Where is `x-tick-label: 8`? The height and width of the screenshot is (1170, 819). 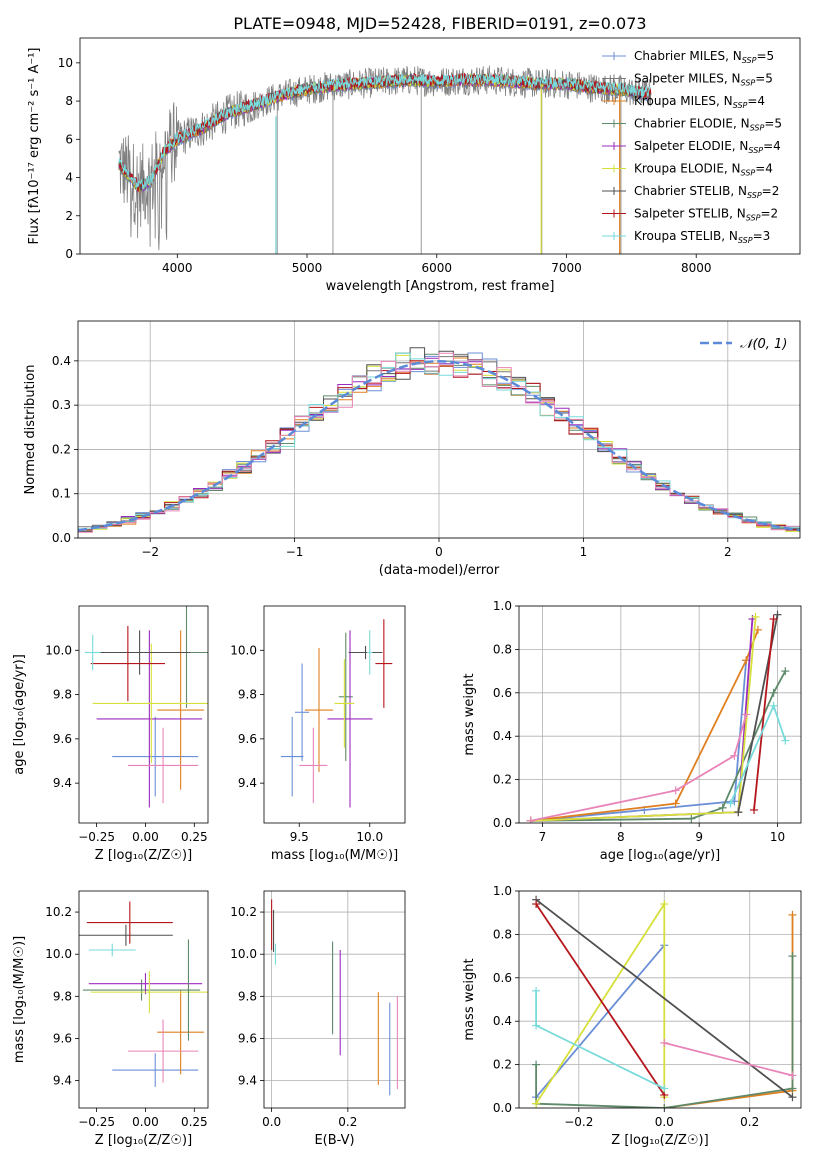
x-tick-label: 8 is located at coordinates (621, 837).